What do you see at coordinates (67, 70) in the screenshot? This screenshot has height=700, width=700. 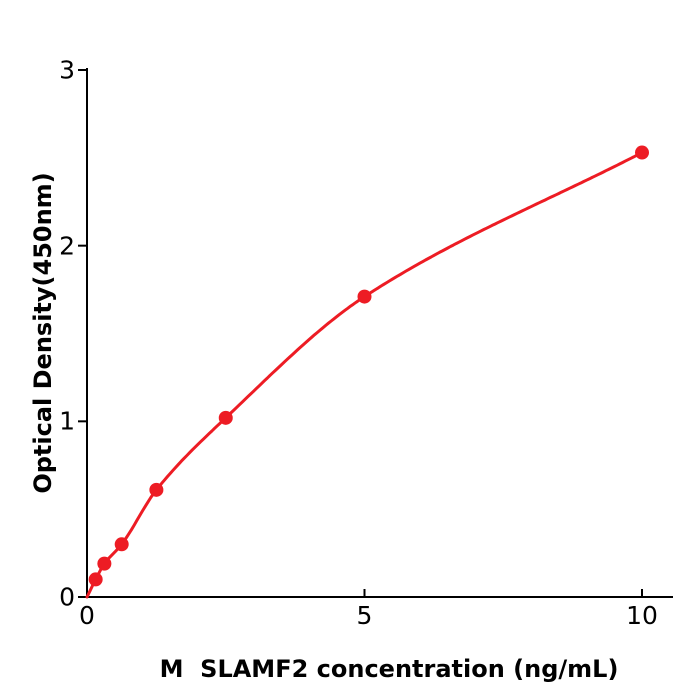 I see `y-tick-label: 3` at bounding box center [67, 70].